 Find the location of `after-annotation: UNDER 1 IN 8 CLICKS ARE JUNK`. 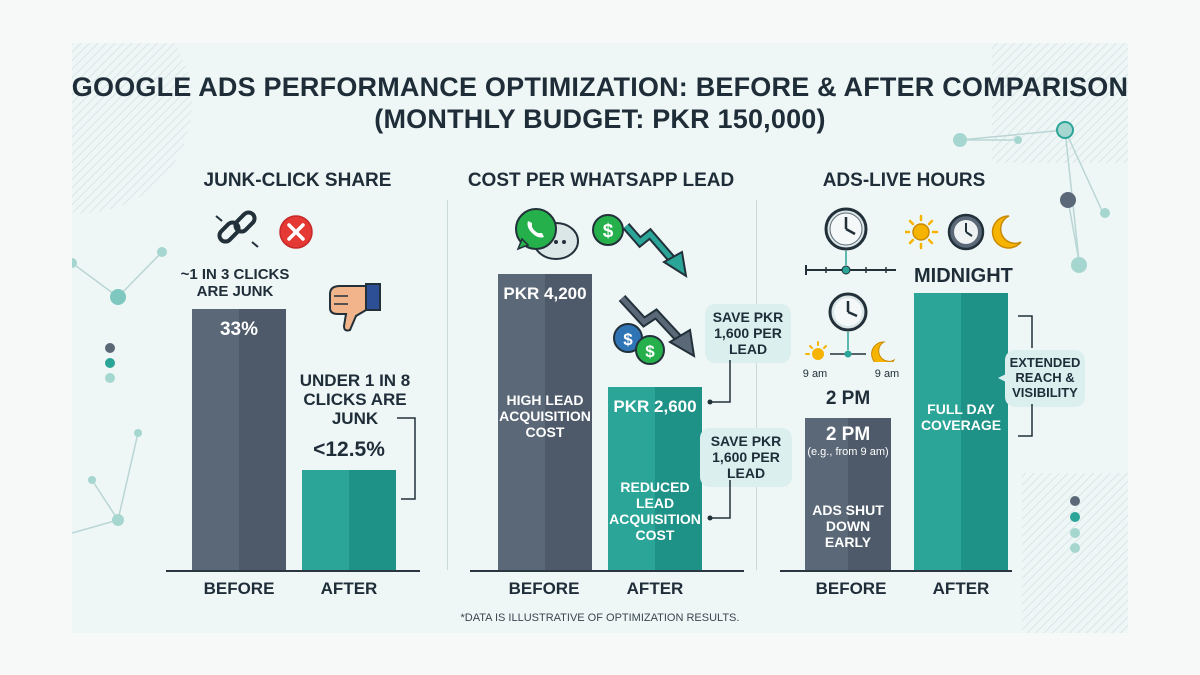

after-annotation: UNDER 1 IN 8 CLICKS ARE JUNK is located at coordinates (355, 399).